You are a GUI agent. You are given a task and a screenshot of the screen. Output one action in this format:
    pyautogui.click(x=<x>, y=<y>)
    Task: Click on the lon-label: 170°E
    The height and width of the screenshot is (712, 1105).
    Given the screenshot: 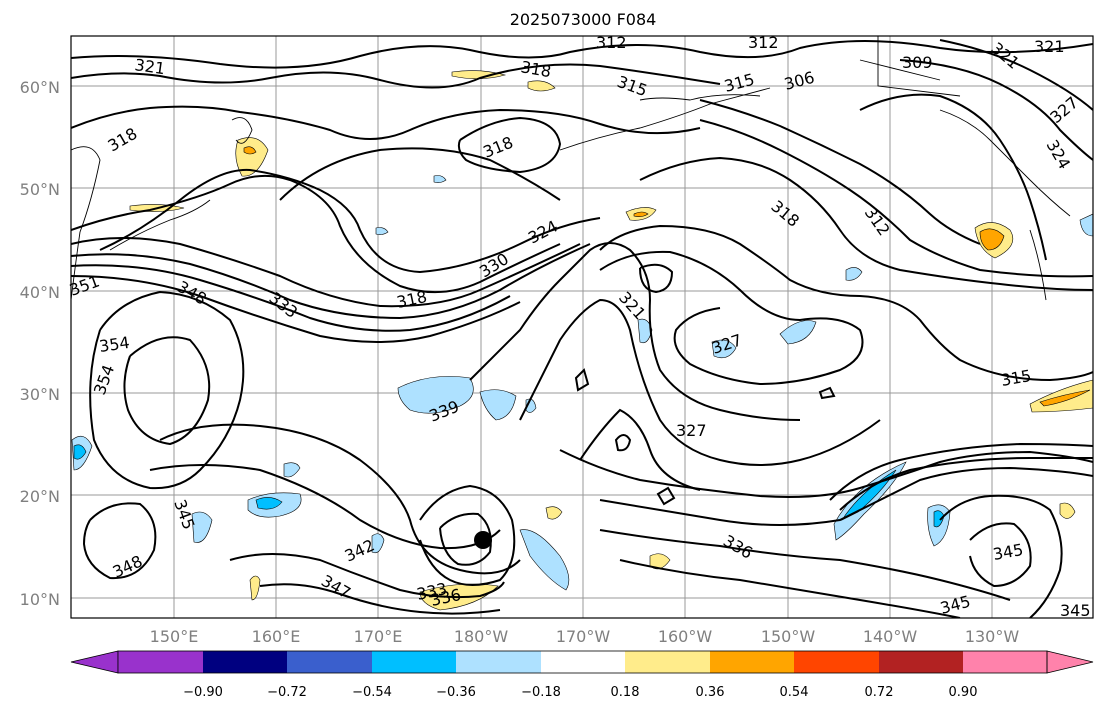 What is the action you would take?
    pyautogui.click(x=378, y=636)
    